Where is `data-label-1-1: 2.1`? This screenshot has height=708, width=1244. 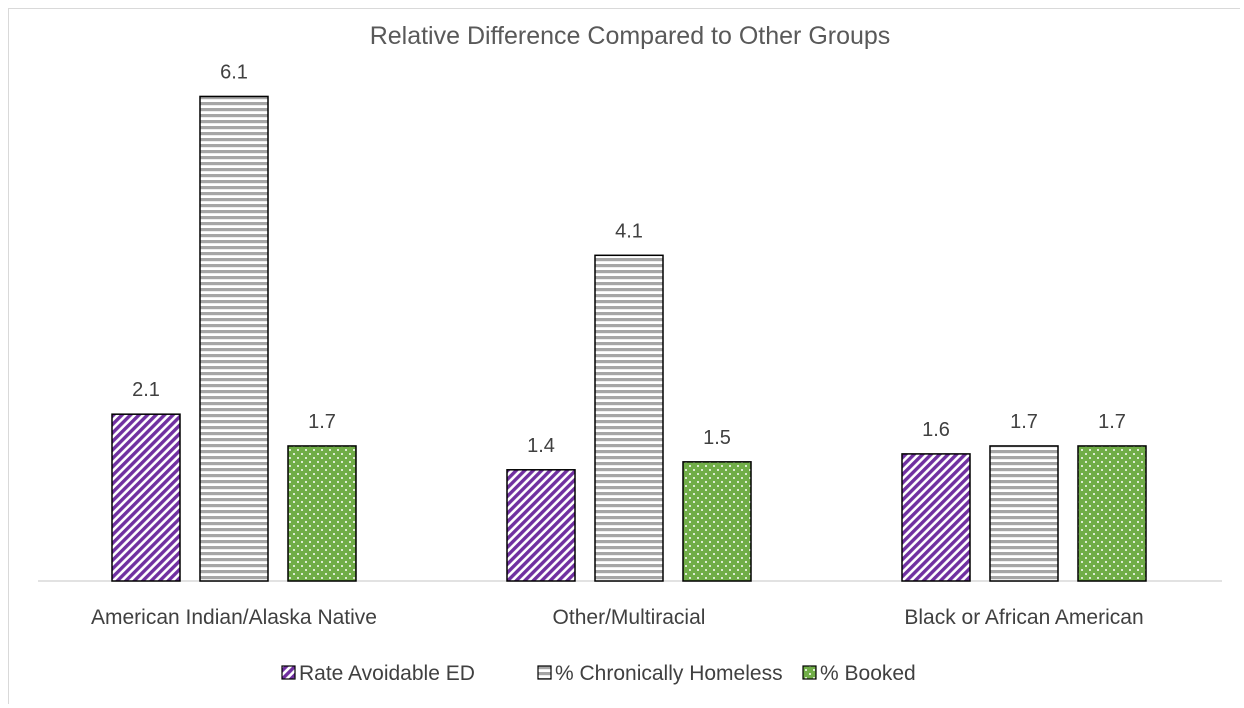 data-label-1-1: 2.1 is located at coordinates (146, 390).